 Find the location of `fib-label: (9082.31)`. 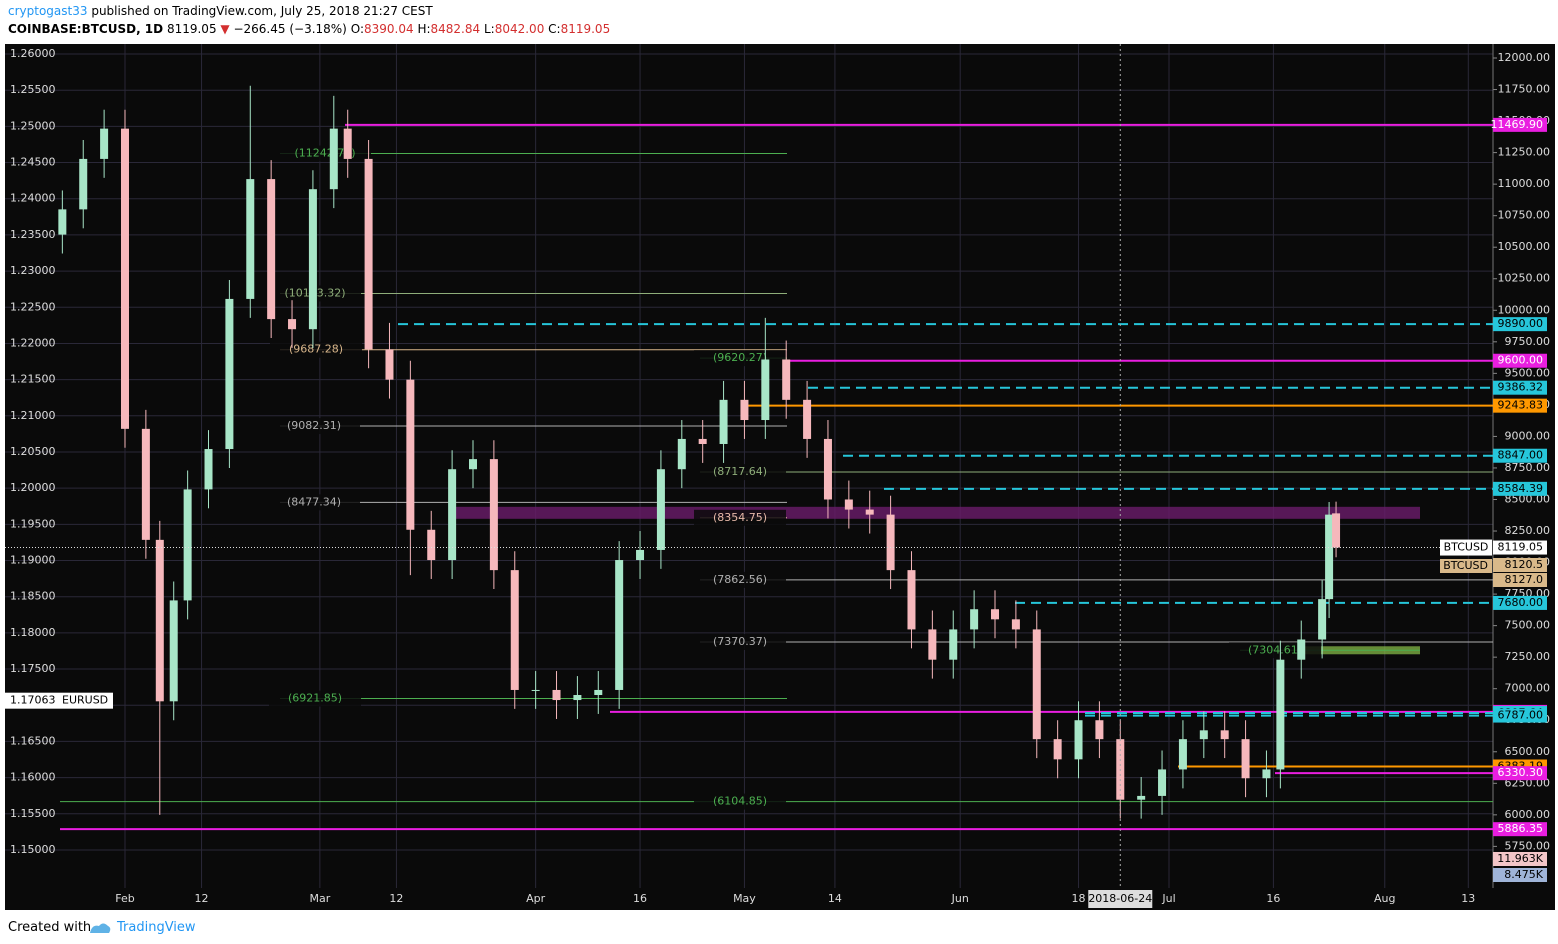

fib-label: (9082.31) is located at coordinates (314, 425).